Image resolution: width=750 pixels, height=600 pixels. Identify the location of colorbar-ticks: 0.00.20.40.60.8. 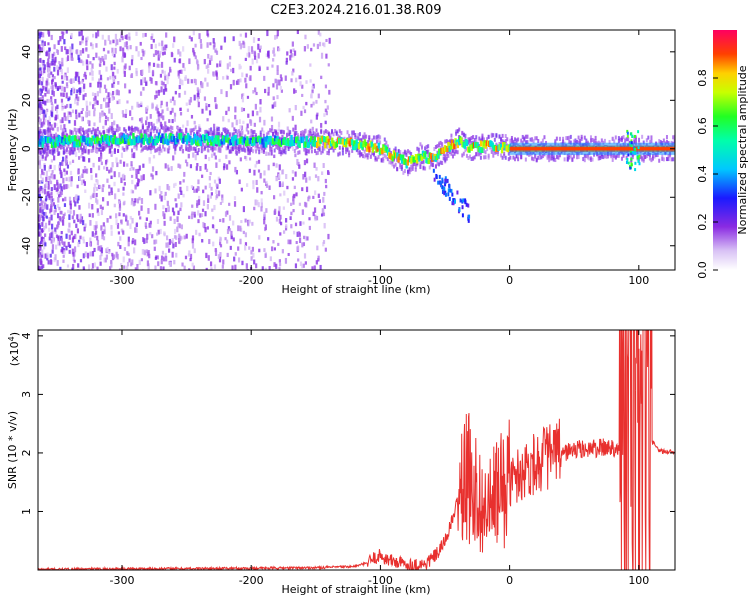
(707, 174).